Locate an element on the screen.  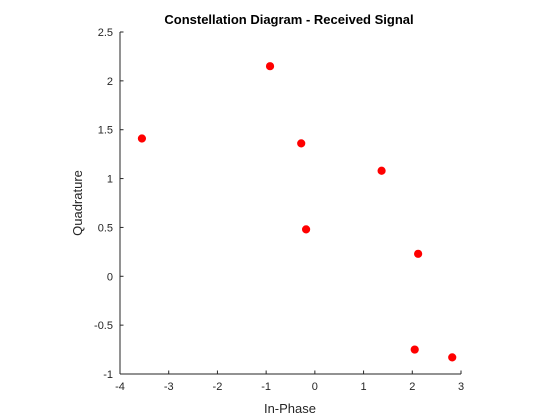
y-tick-label: 2 is located at coordinates (110, 82).